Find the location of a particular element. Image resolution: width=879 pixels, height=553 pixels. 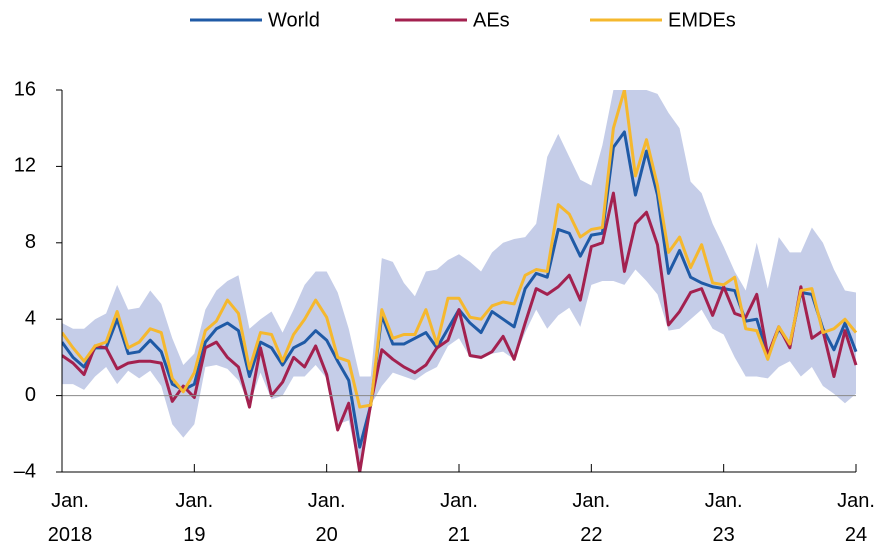

y-tick-label: 8 is located at coordinates (30, 242).